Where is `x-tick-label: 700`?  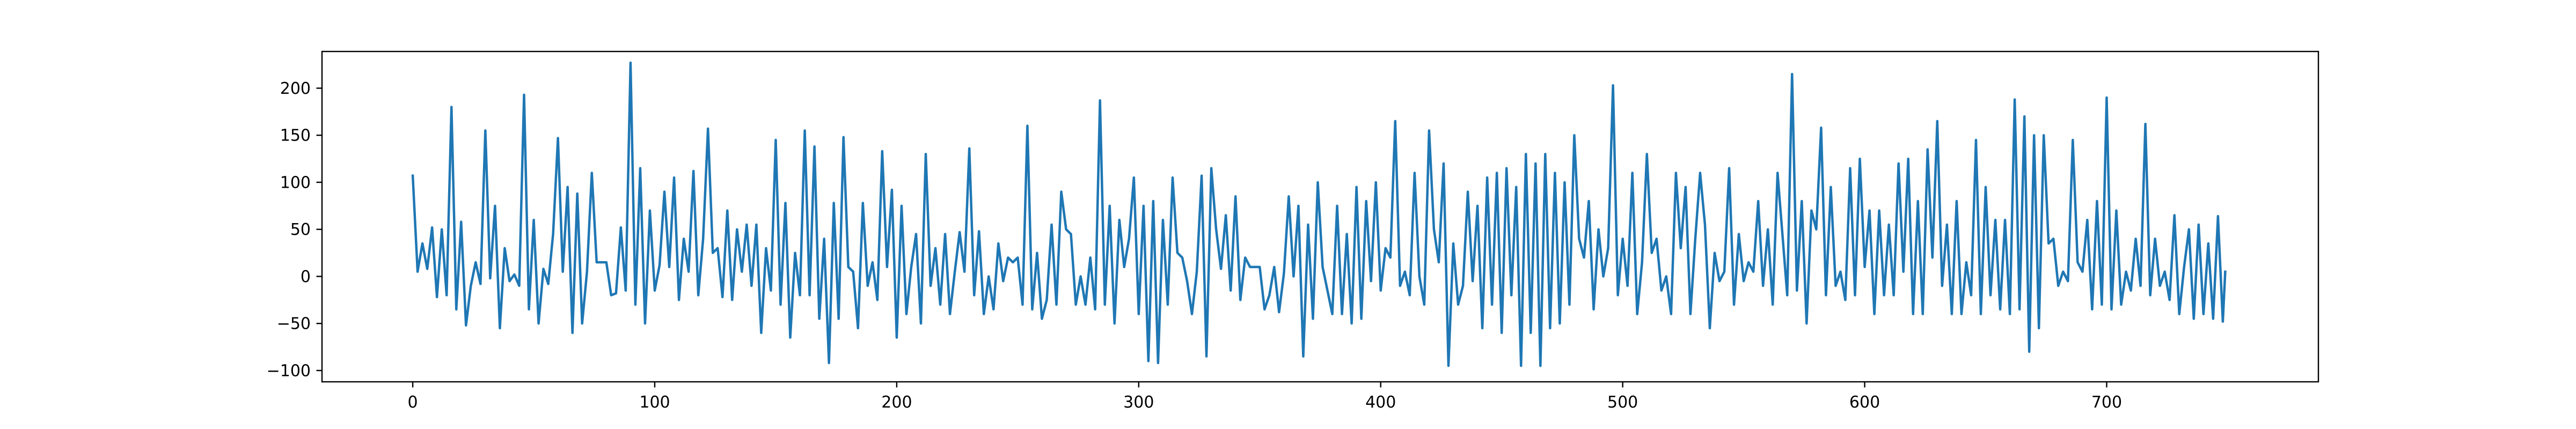
x-tick-label: 700 is located at coordinates (2106, 402).